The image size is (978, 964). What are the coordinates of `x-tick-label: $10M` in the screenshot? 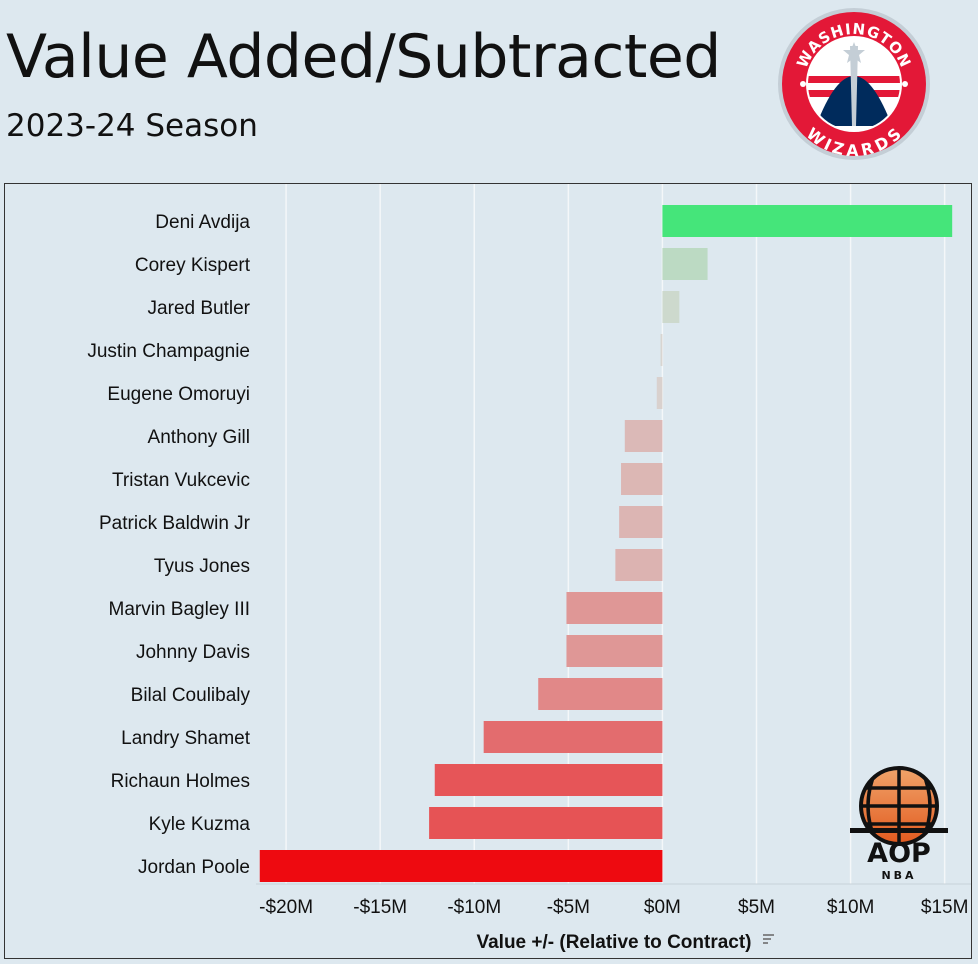 It's located at (851, 907).